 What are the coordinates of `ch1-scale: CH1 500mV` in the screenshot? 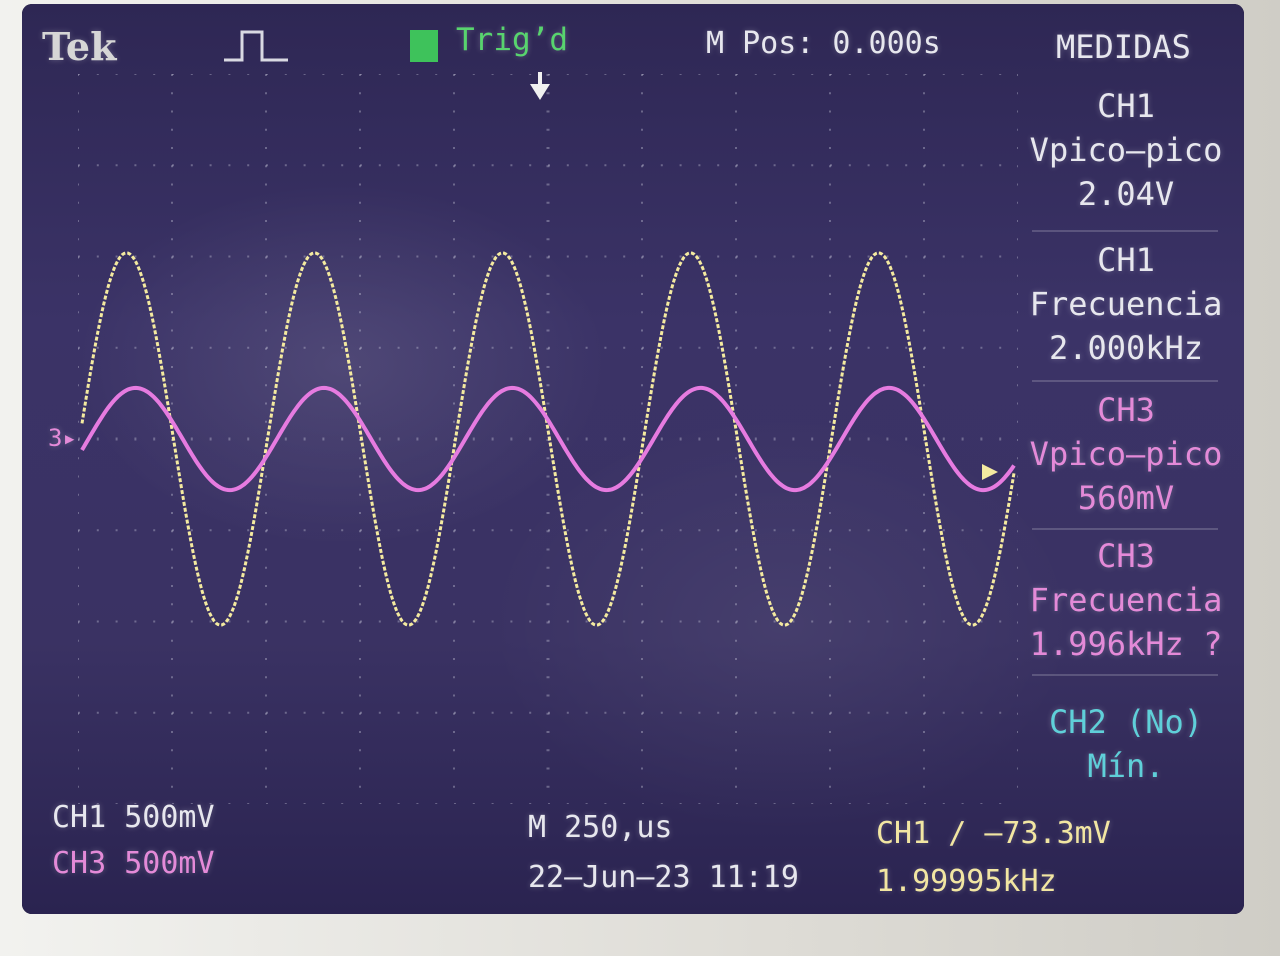 It's located at (133, 817).